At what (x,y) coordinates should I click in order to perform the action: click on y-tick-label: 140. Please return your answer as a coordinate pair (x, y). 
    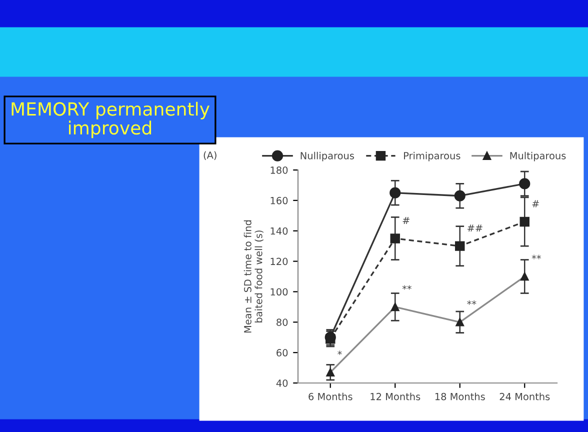
    Looking at the image, I should click on (279, 231).